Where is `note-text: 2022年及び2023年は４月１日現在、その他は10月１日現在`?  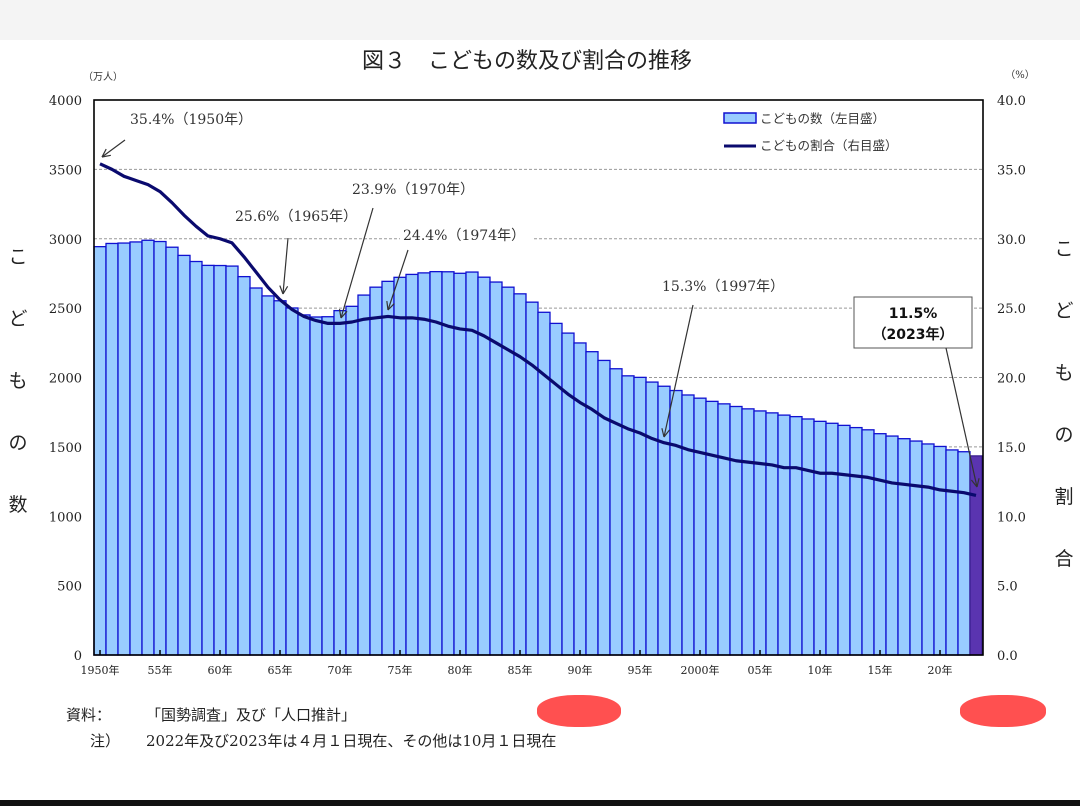 note-text: 2022年及び2023年は４月１日現在、その他は10月１日現在 is located at coordinates (351, 741).